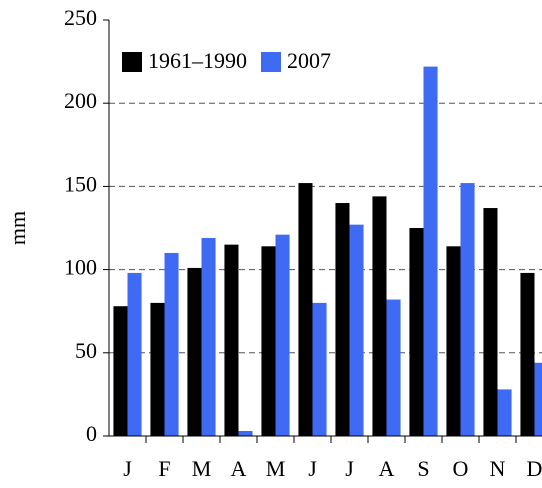  Describe the element at coordinates (498, 468) in the screenshot. I see `x-tick-label: N` at that location.